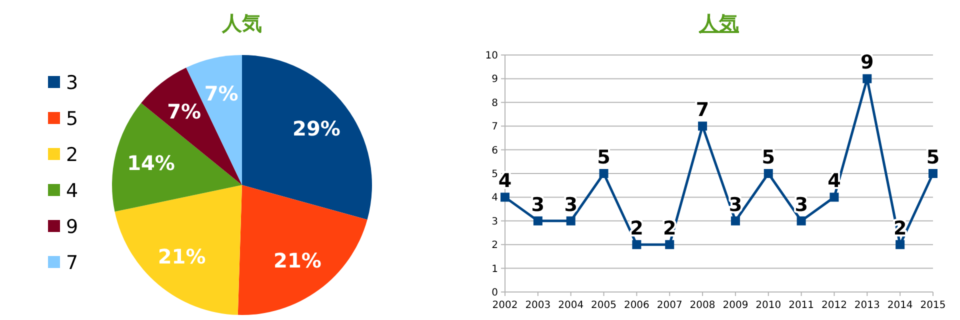  What do you see at coordinates (538, 305) in the screenshot?
I see `x-tick-label: 2003` at bounding box center [538, 305].